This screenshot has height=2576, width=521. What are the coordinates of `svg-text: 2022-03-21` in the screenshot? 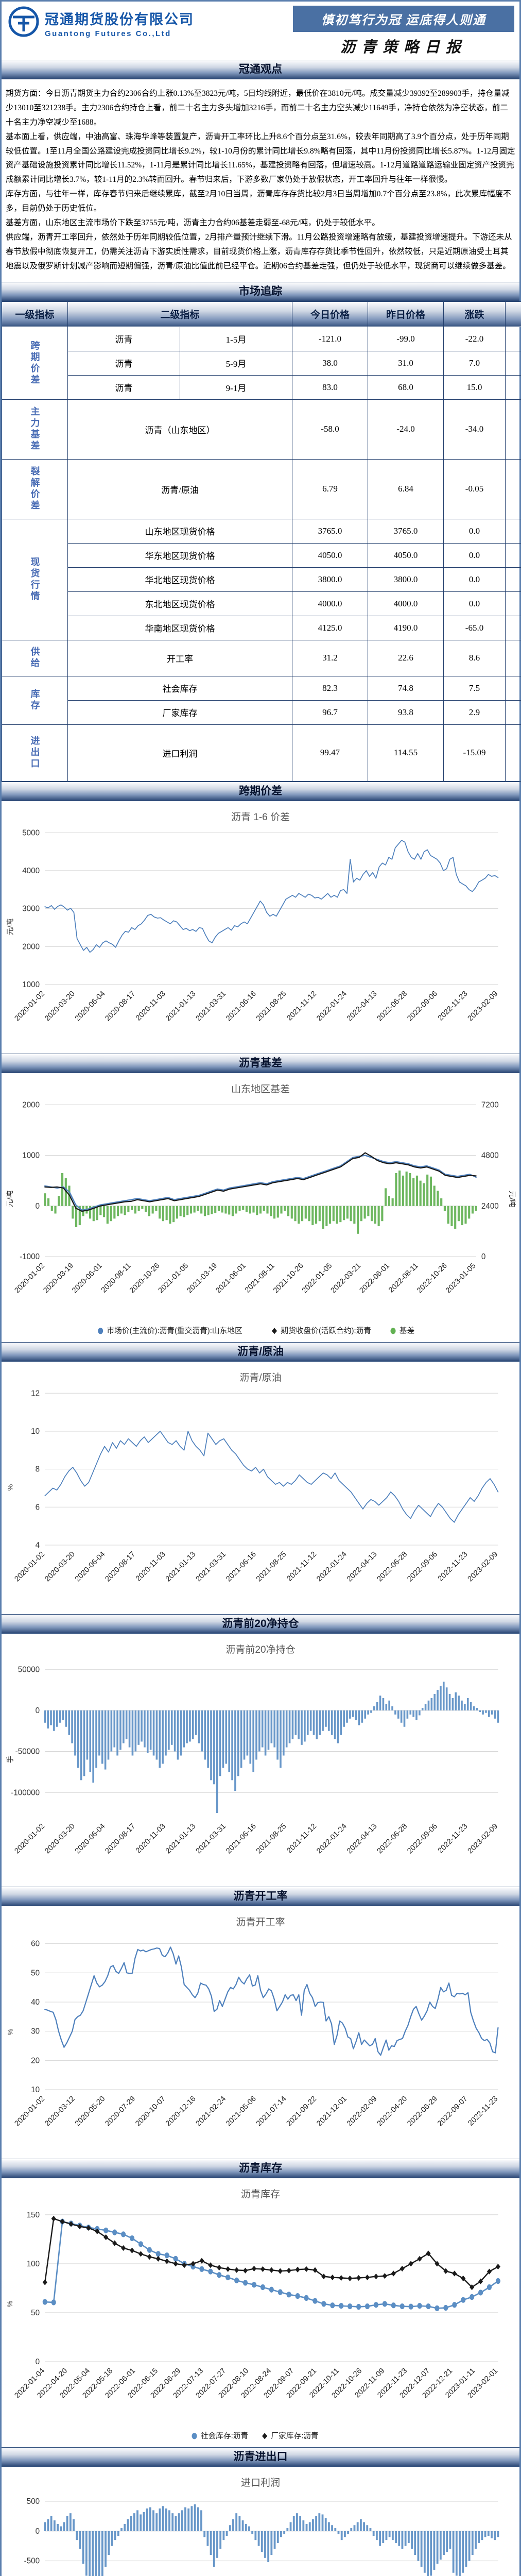 It's located at (346, 1278).